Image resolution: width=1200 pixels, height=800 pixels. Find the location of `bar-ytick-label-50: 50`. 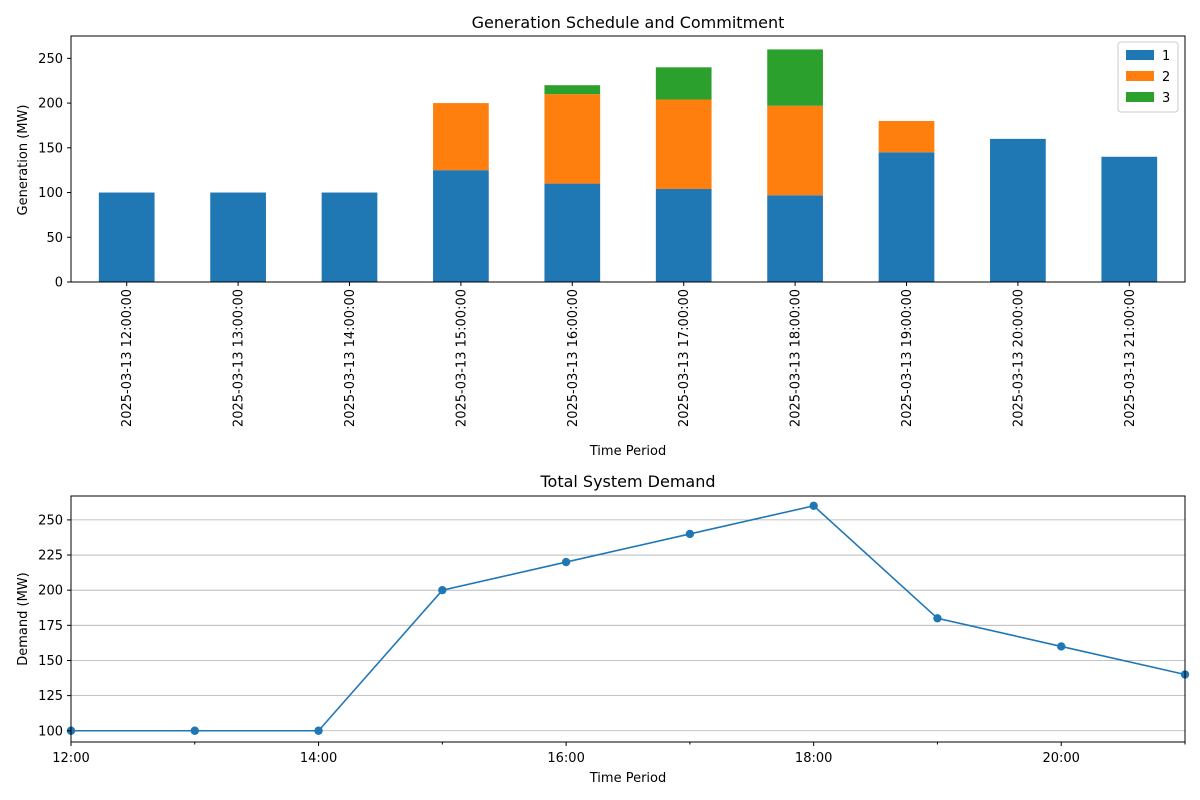

bar-ytick-label-50: 50 is located at coordinates (54, 238).